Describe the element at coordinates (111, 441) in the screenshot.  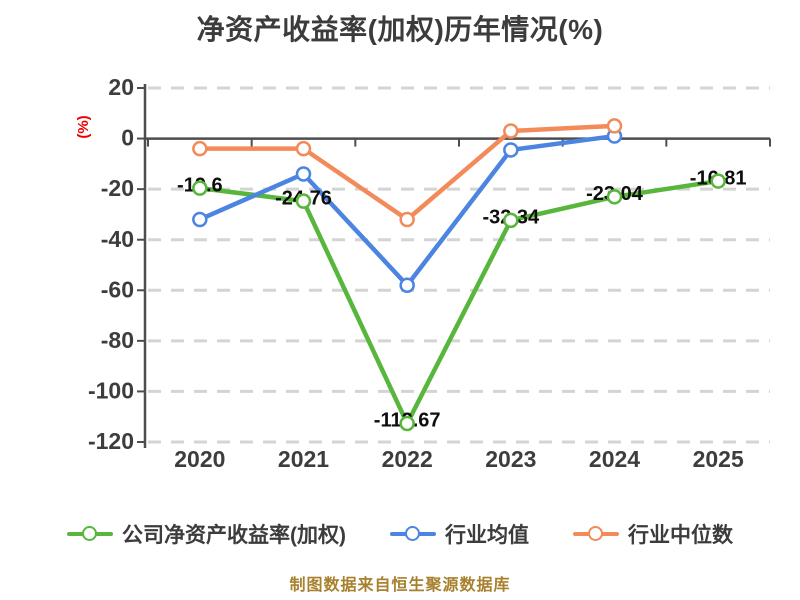
I see `y-tick-label--120: -120` at that location.